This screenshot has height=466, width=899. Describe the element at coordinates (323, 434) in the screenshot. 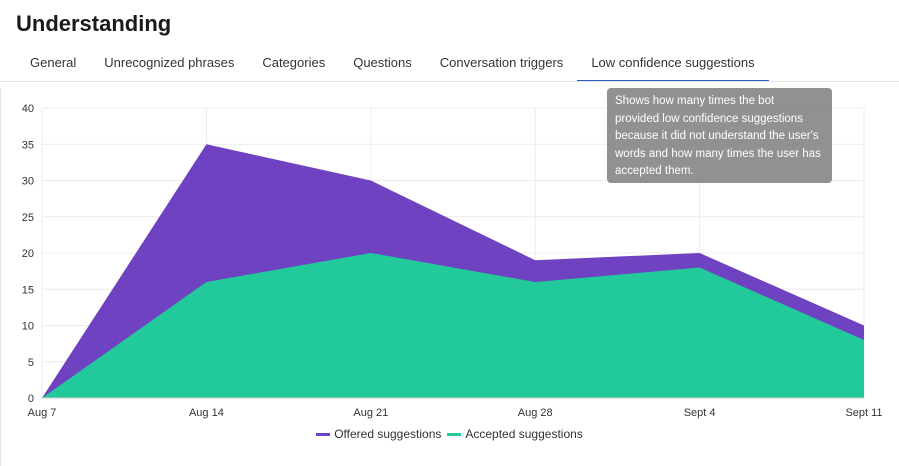

I see `legend-swatch-offered` at that location.